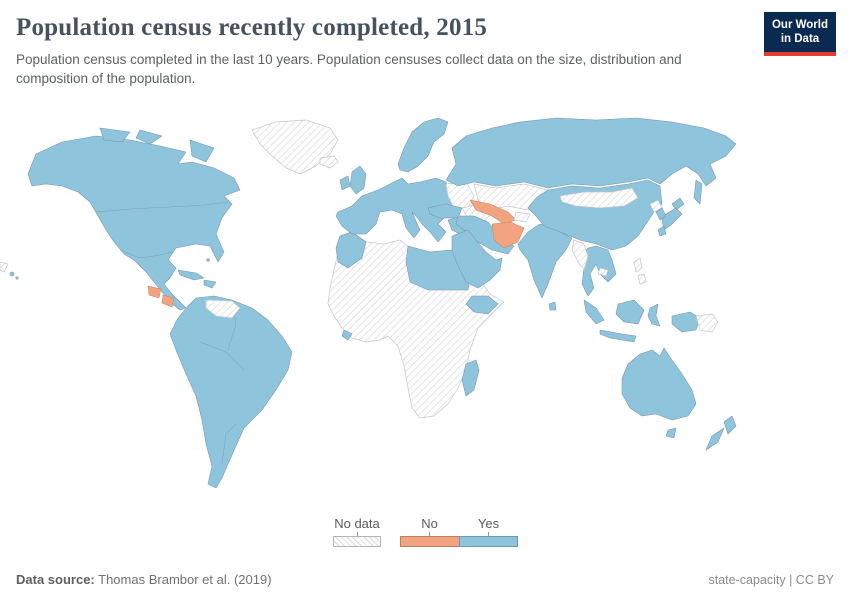 This screenshot has width=850, height=600. What do you see at coordinates (210, 284) in the screenshot?
I see `region-hispaniola` at bounding box center [210, 284].